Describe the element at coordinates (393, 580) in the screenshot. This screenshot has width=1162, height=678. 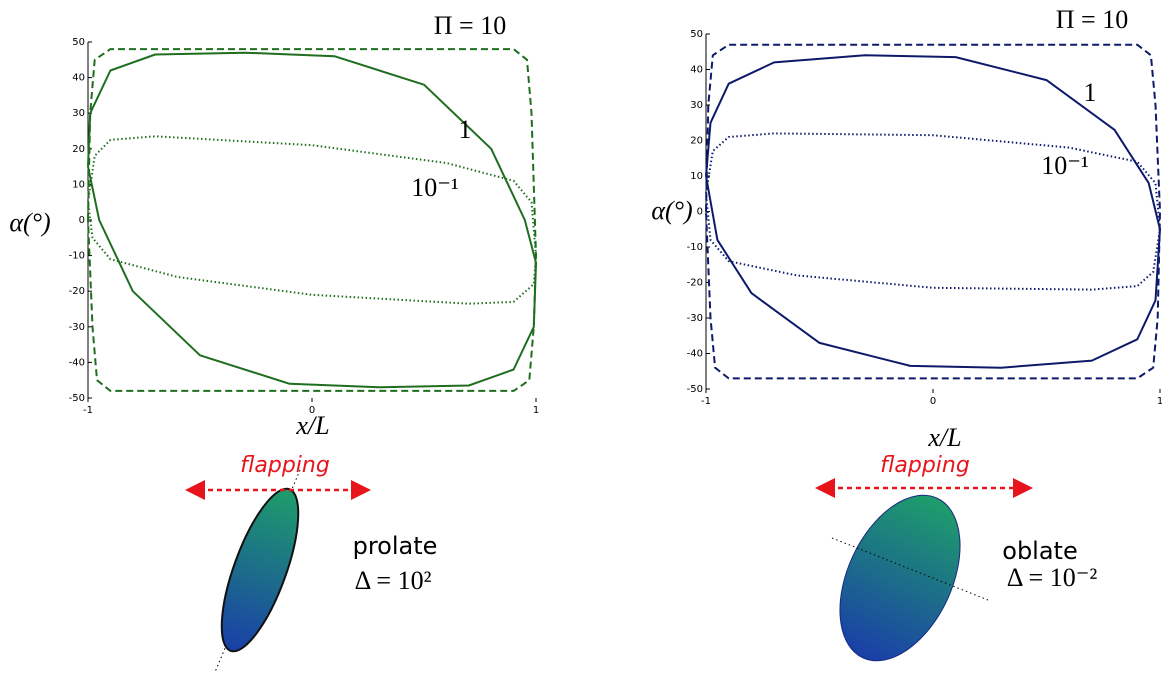
I see `aspect-label: Δ = 10²` at that location.